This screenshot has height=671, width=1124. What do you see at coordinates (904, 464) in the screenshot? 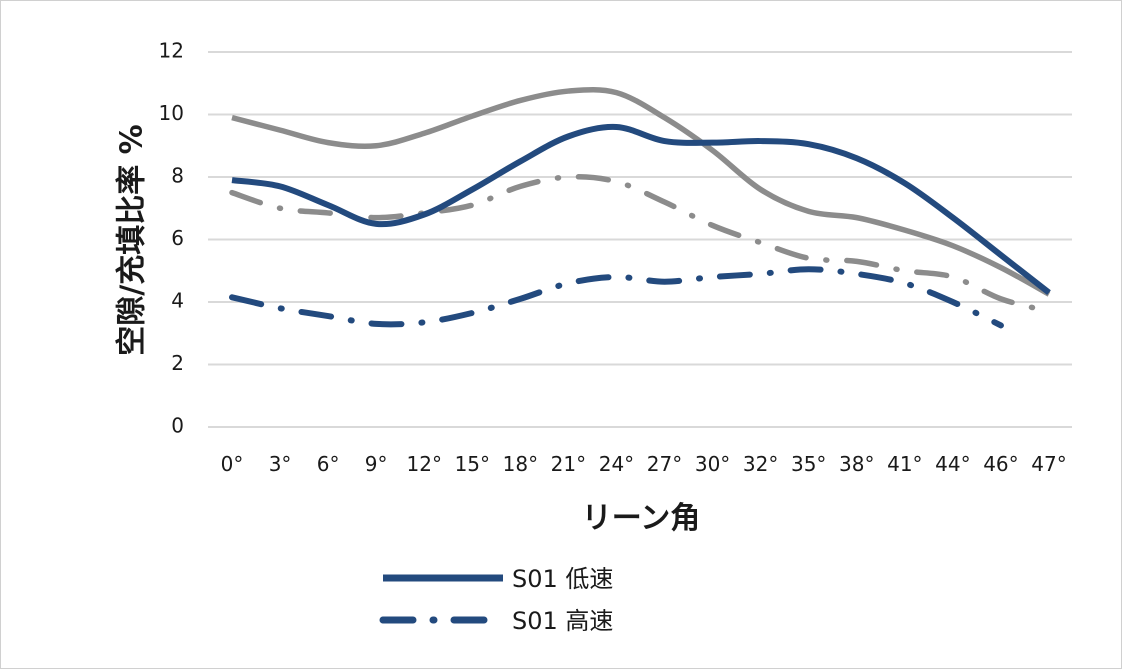
I see `x-tick-14: 41°` at bounding box center [904, 464].